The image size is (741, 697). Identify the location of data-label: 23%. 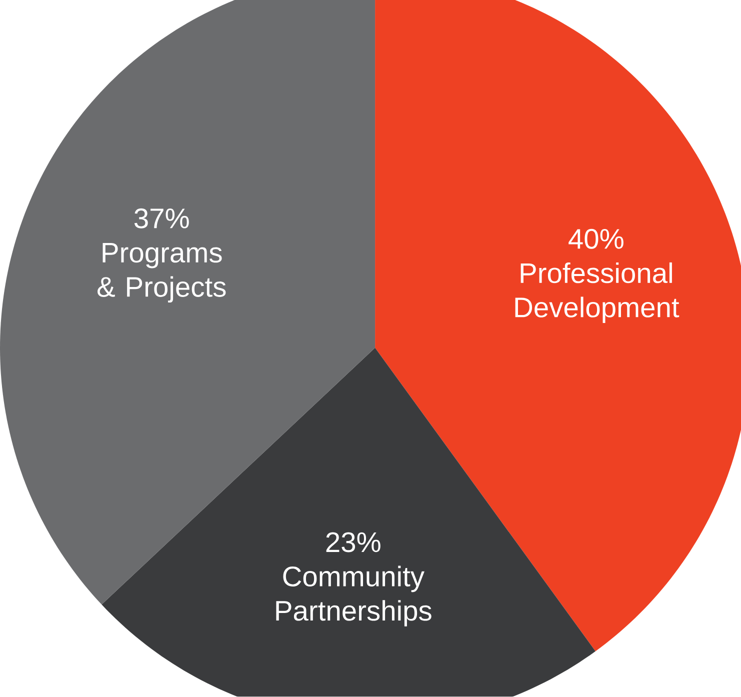
(353, 542).